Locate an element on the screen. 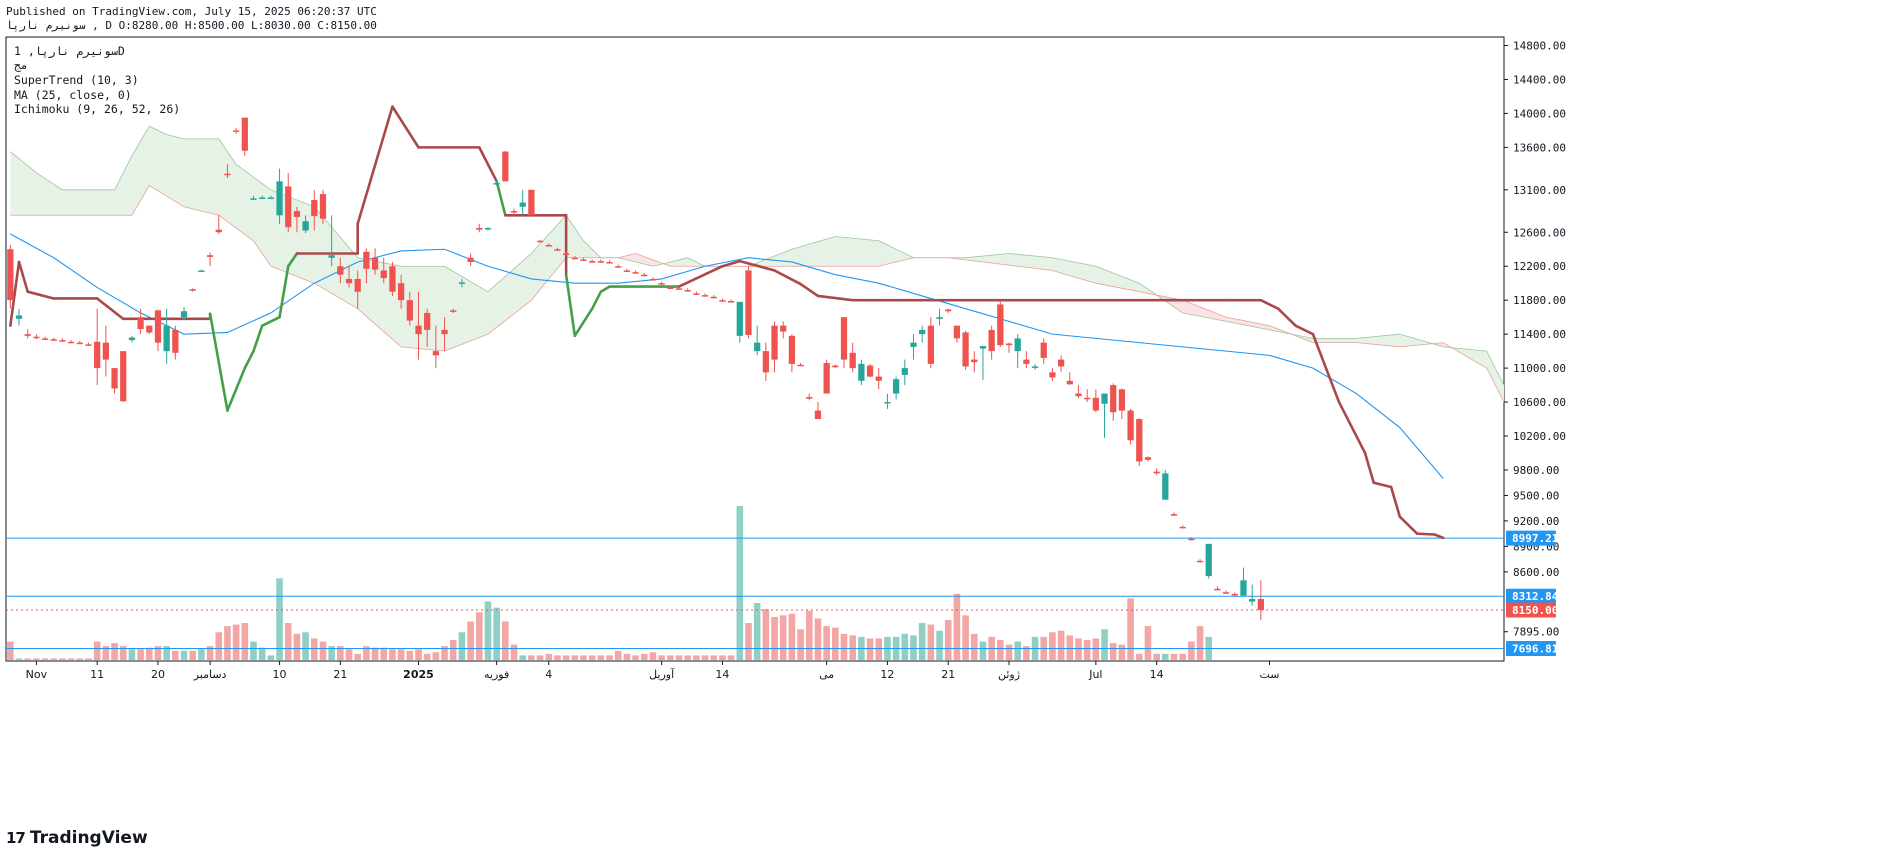  price-tick-label: 14400.00 is located at coordinates (1539, 79).